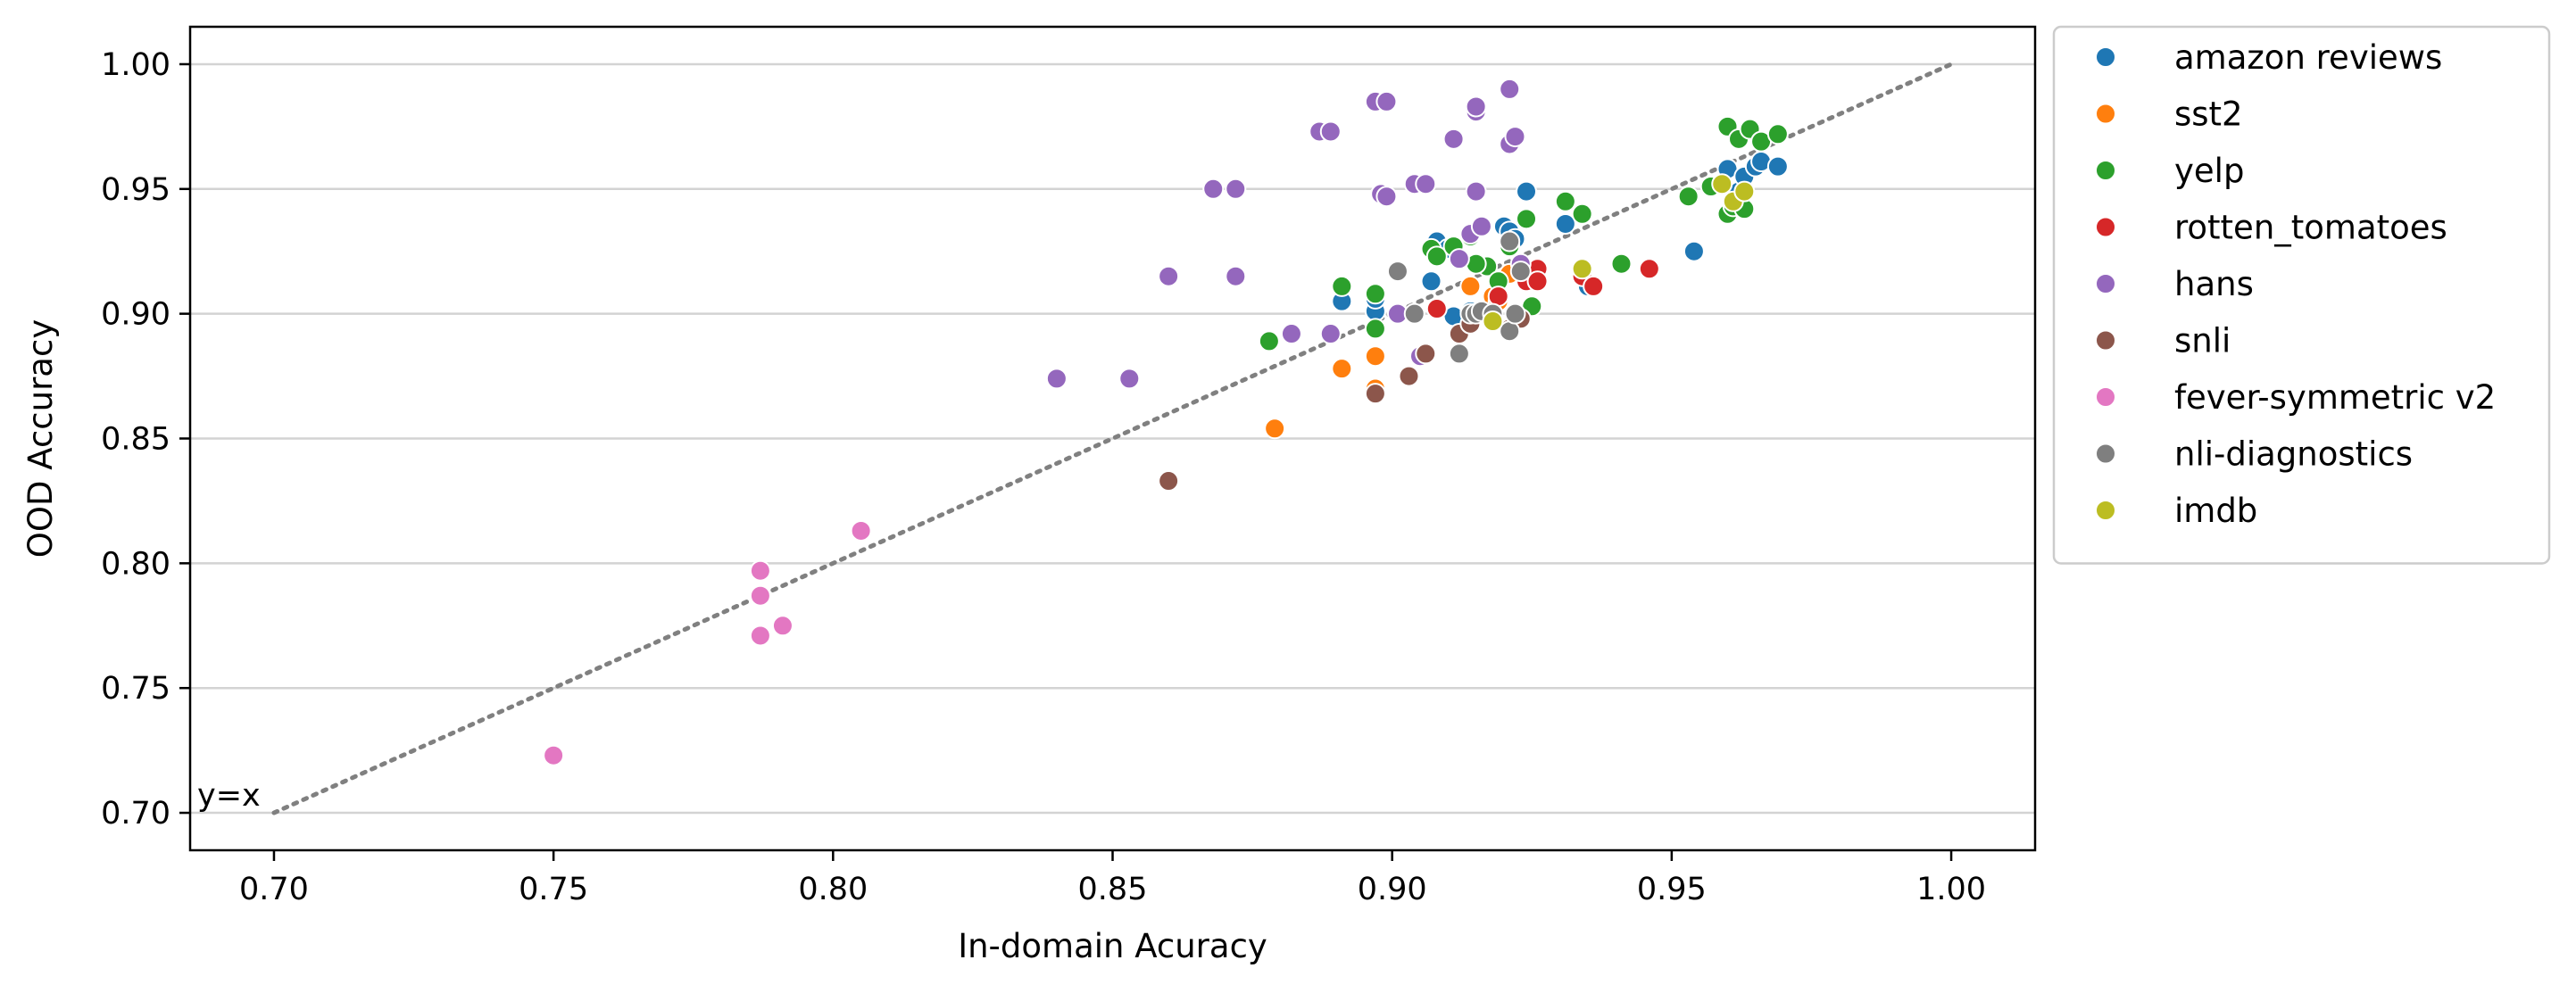  I want to click on y-tick-label: 0.75, so click(135, 689).